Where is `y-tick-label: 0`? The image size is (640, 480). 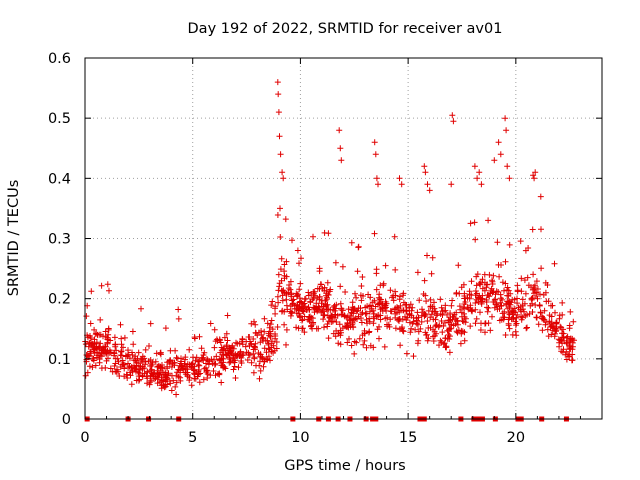 y-tick-label: 0 is located at coordinates (66, 420).